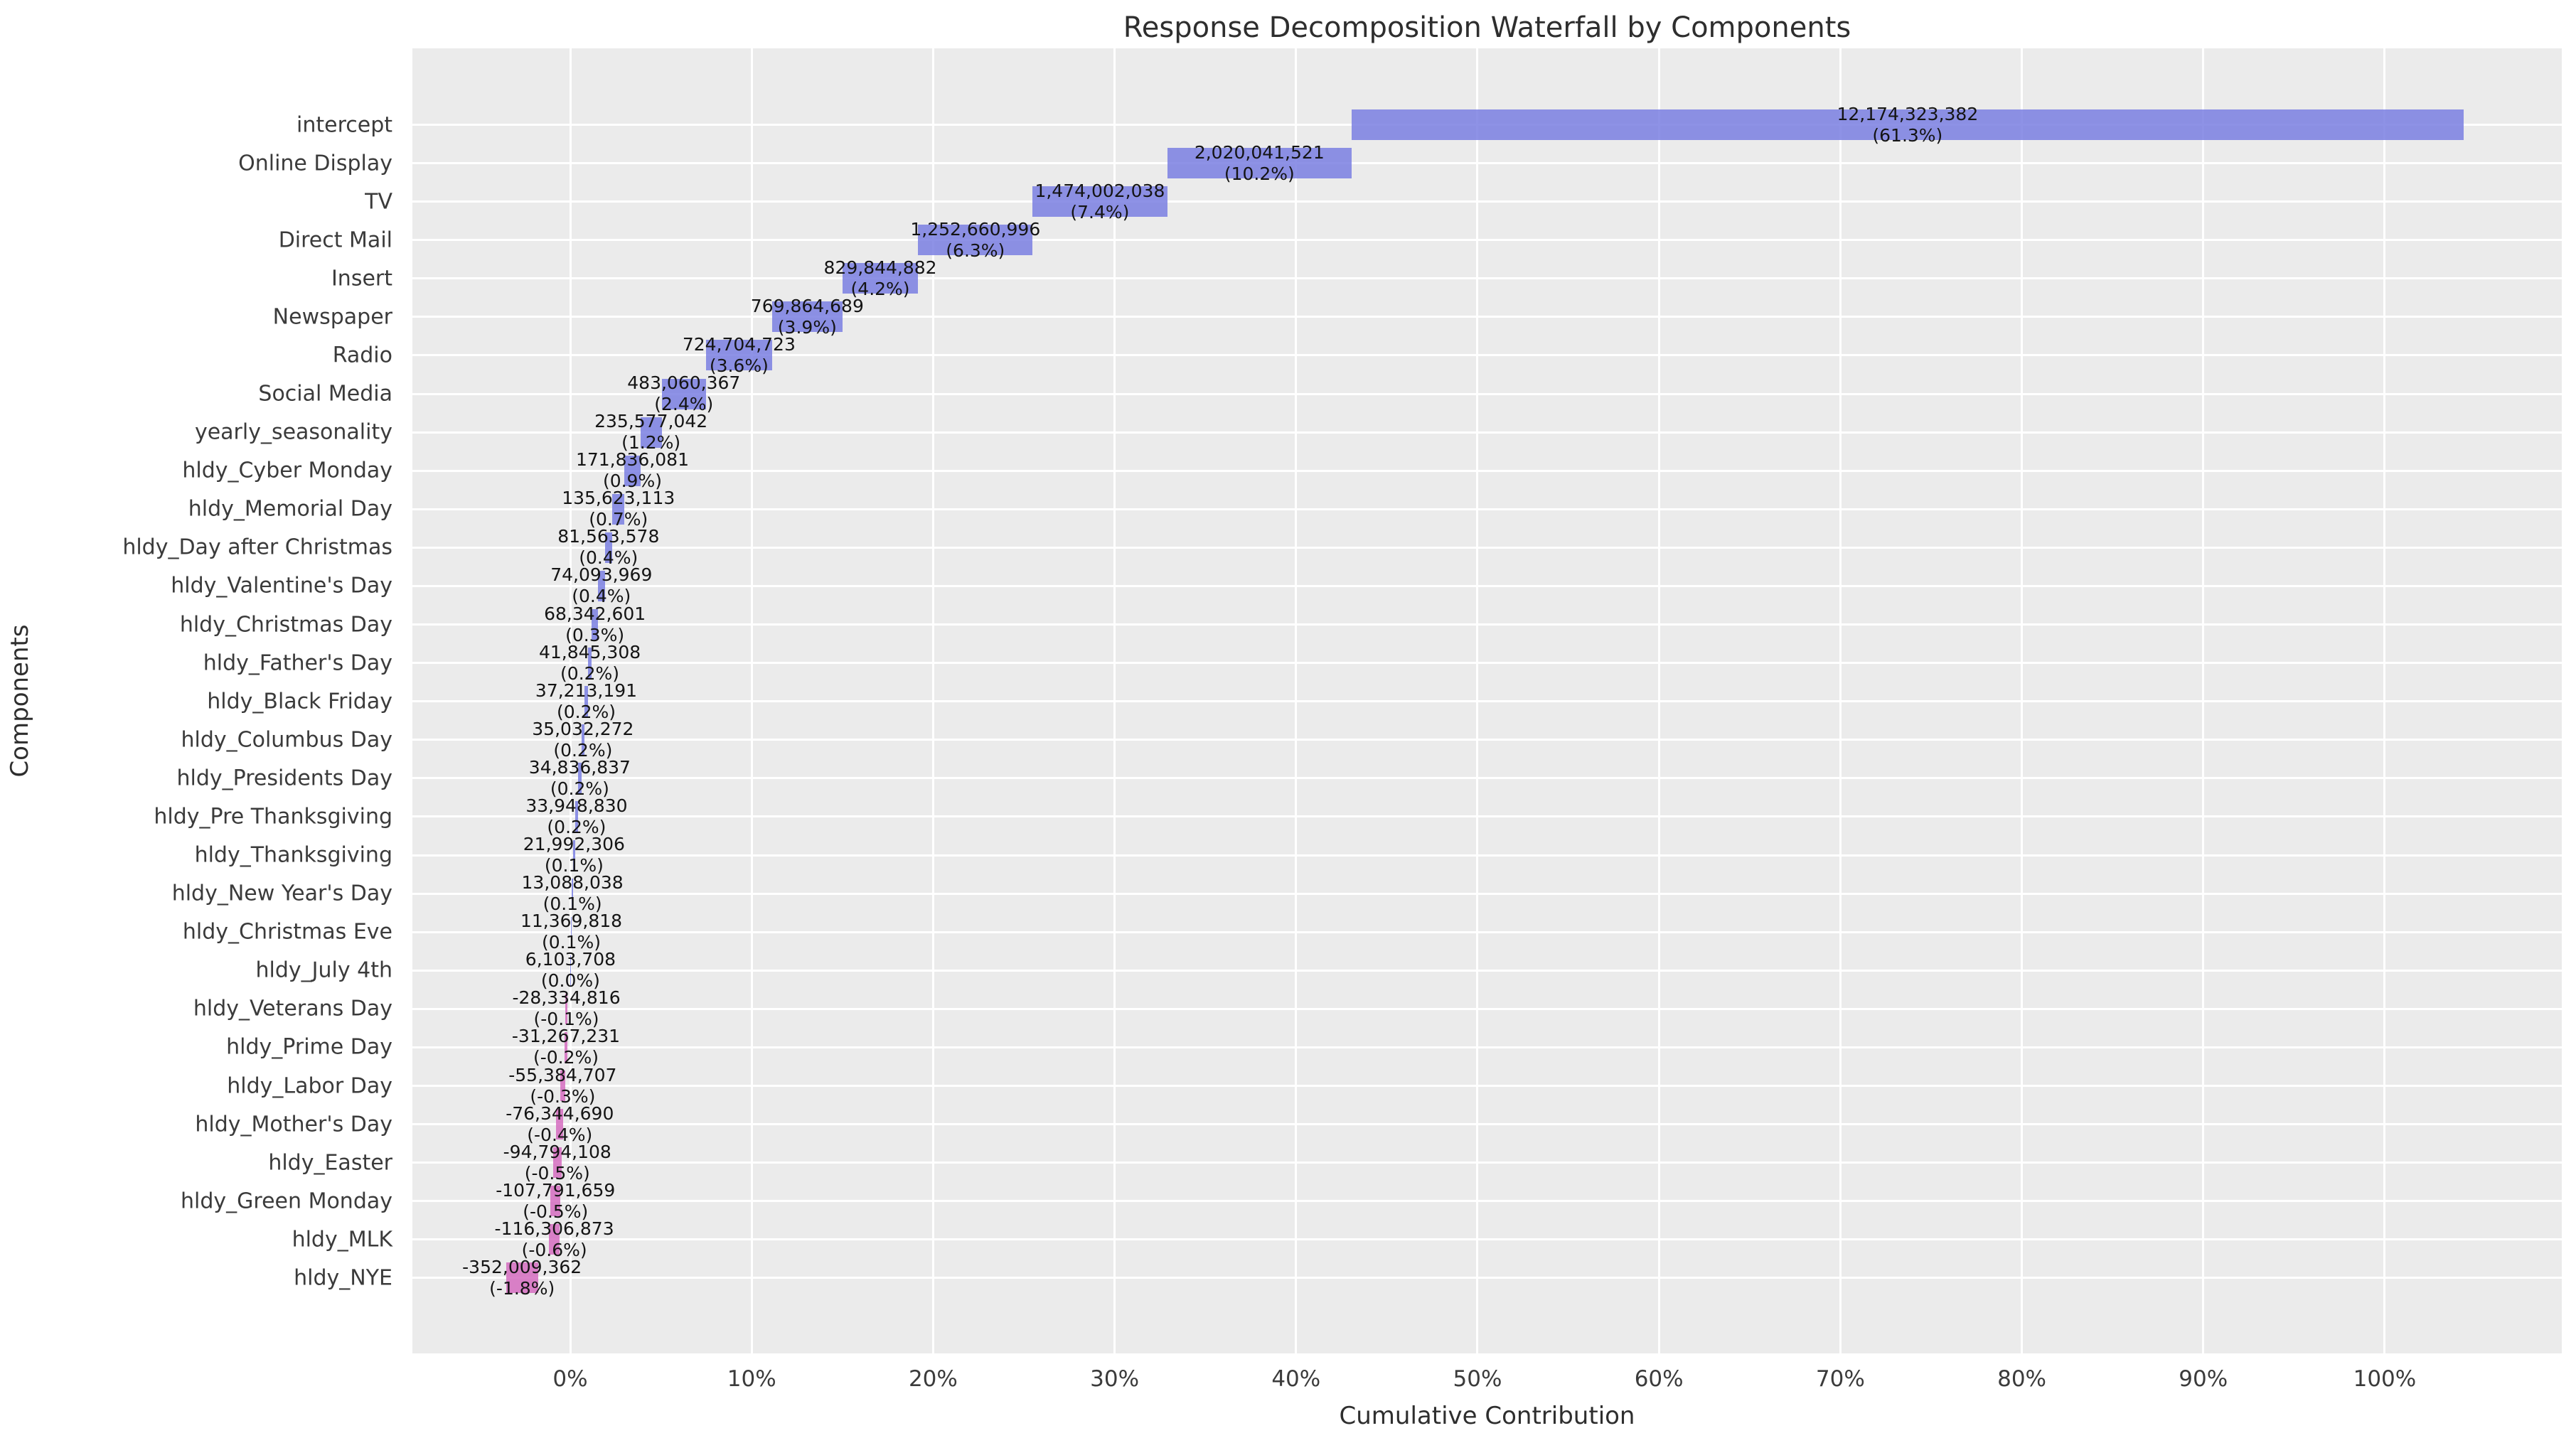 The image size is (2576, 1438). Describe the element at coordinates (309, 1047) in the screenshot. I see `y-tick-label: hldy_Prime Day` at that location.